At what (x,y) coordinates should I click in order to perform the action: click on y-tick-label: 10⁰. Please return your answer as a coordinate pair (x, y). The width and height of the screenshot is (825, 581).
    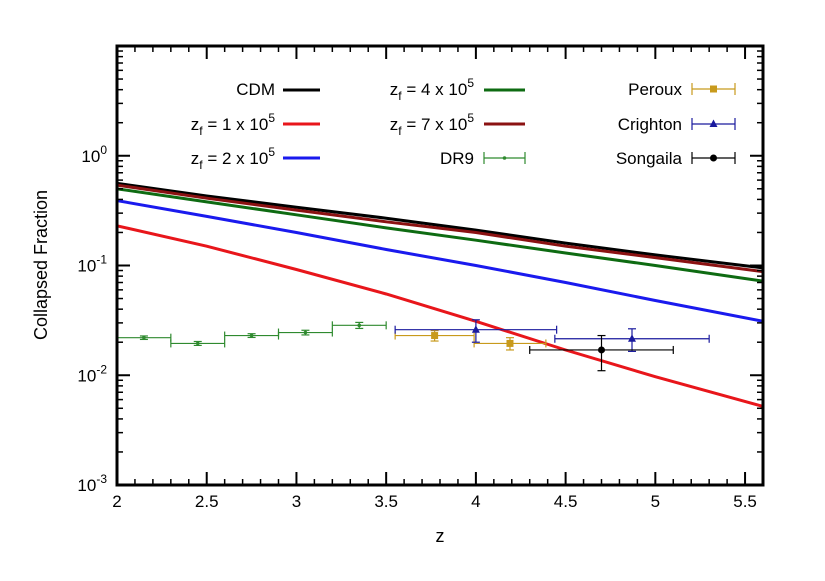
    Looking at the image, I should click on (94, 154).